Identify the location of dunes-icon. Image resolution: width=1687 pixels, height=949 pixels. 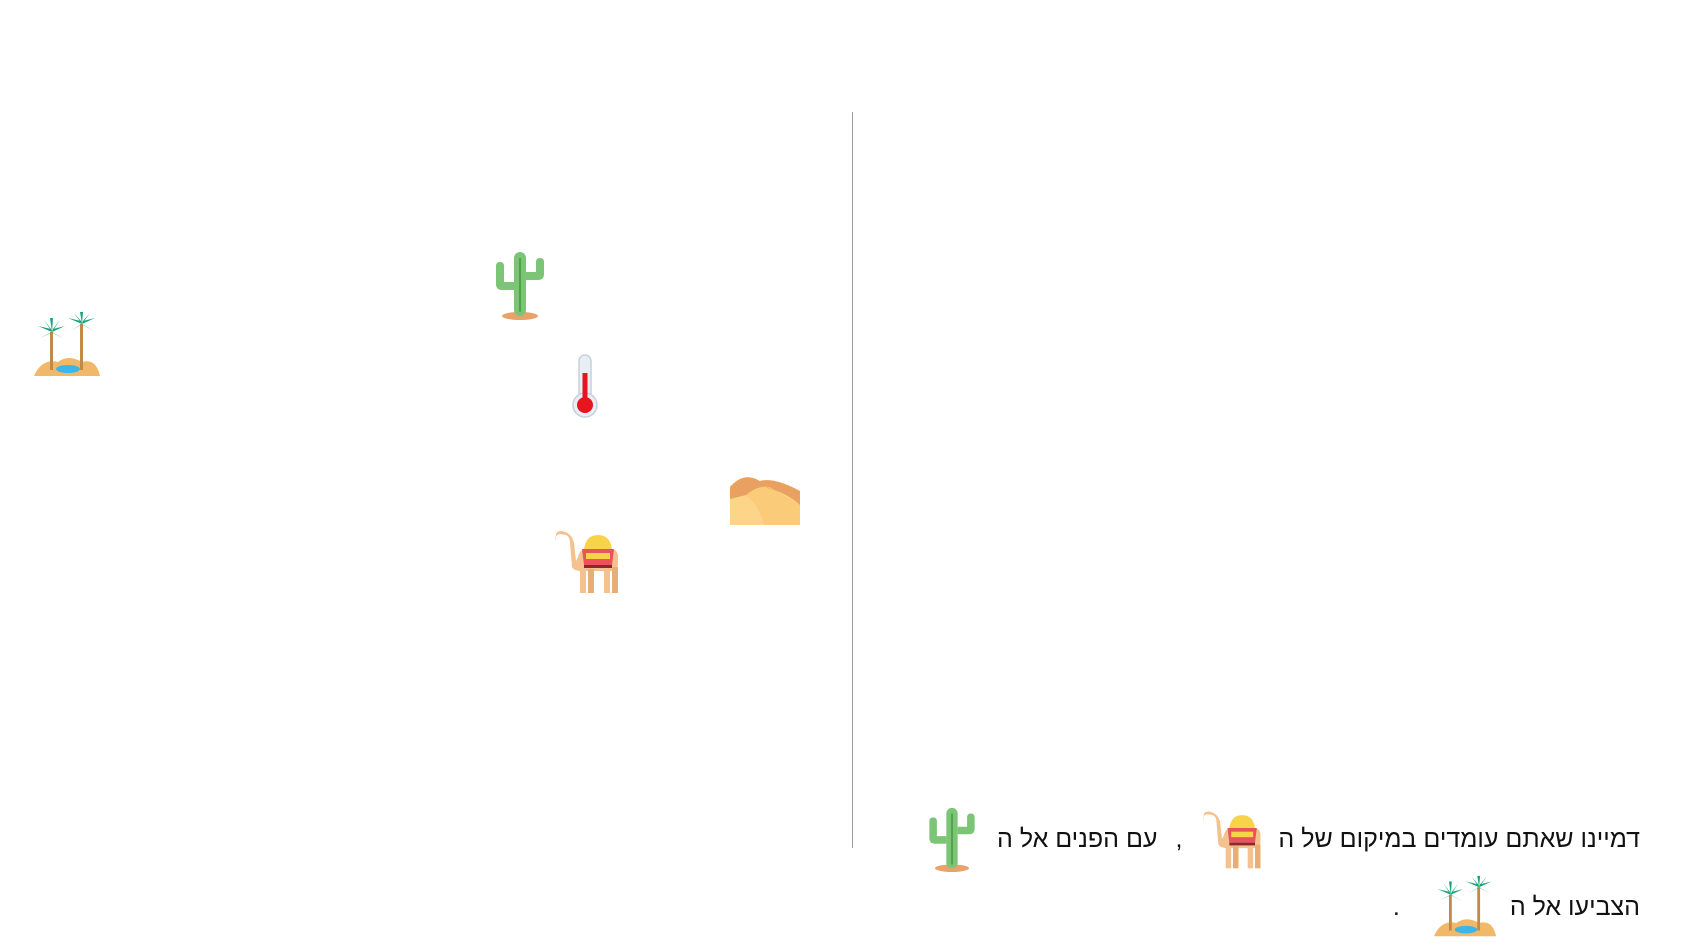
(765, 499).